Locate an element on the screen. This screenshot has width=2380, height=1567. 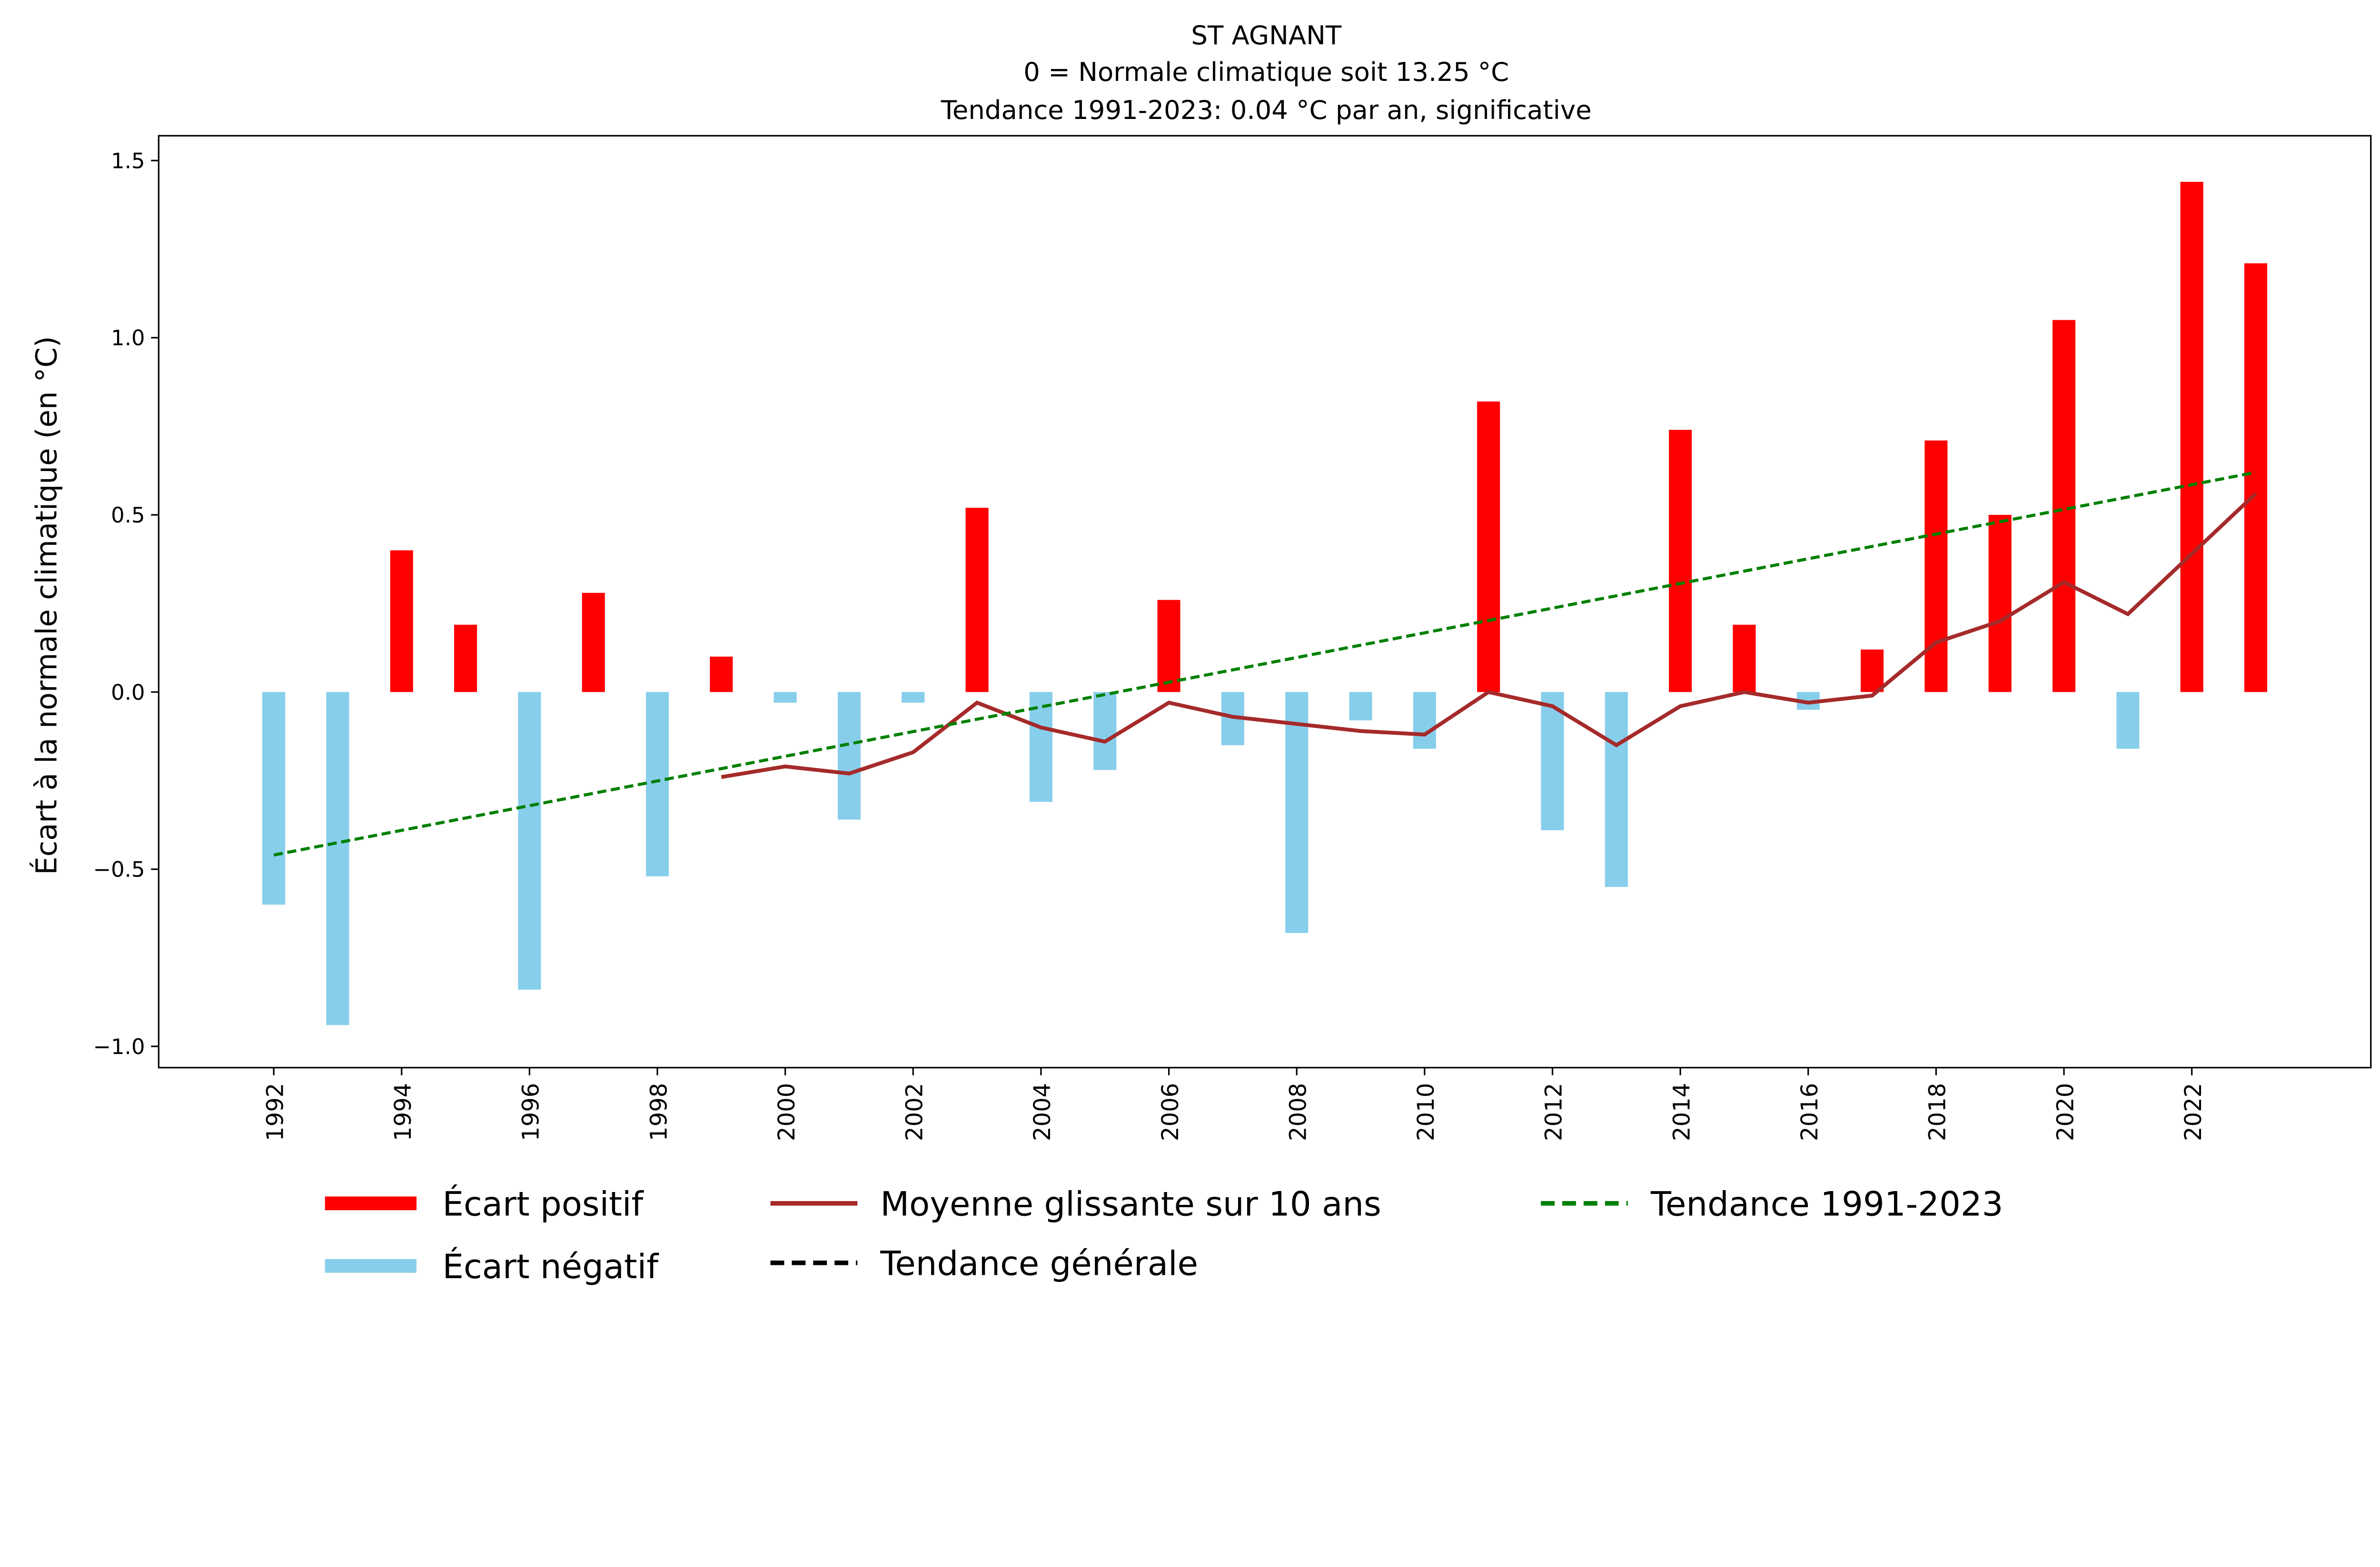
y-tick-label: −0.5 is located at coordinates (119, 869).